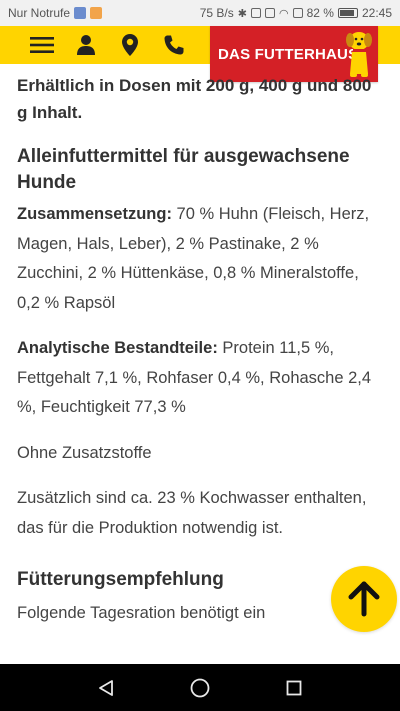  What do you see at coordinates (80, 13) in the screenshot?
I see `notification-app-icon` at bounding box center [80, 13].